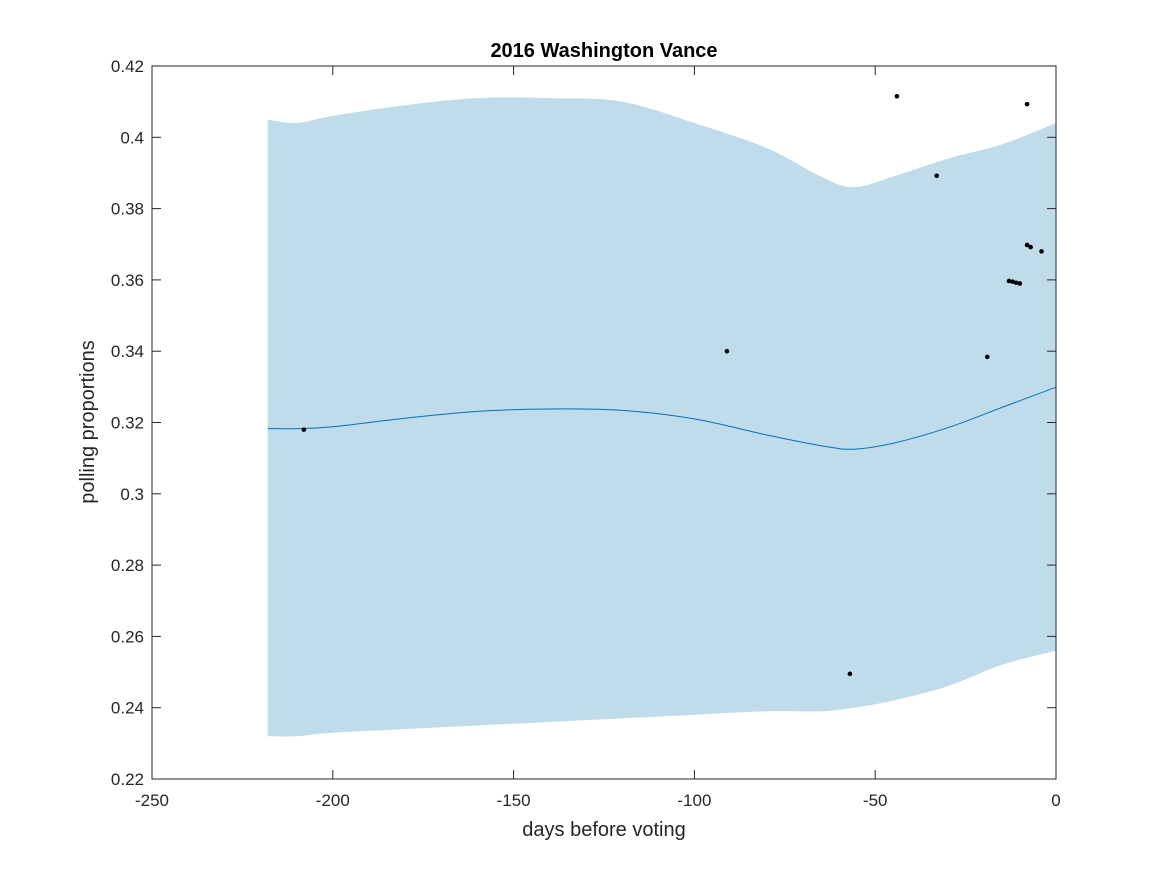 This screenshot has width=1167, height=875. I want to click on x-tick-label: -100, so click(694, 800).